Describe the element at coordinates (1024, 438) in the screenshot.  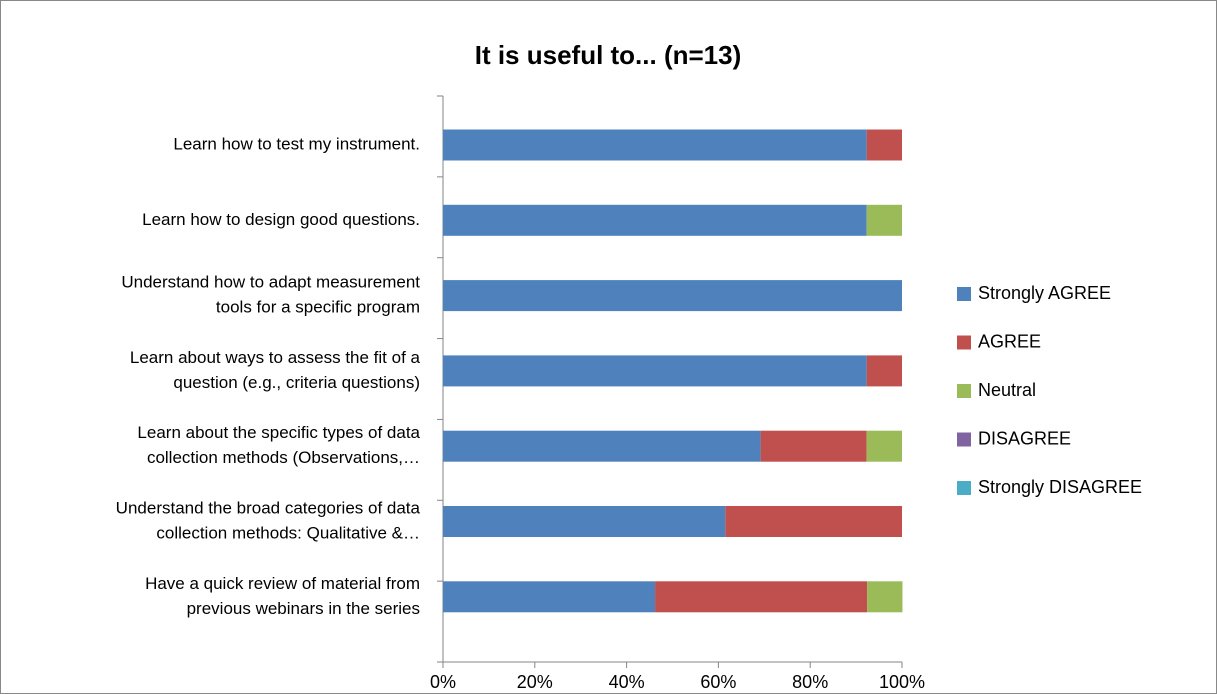
I see `legend-label: DISAGREE` at that location.